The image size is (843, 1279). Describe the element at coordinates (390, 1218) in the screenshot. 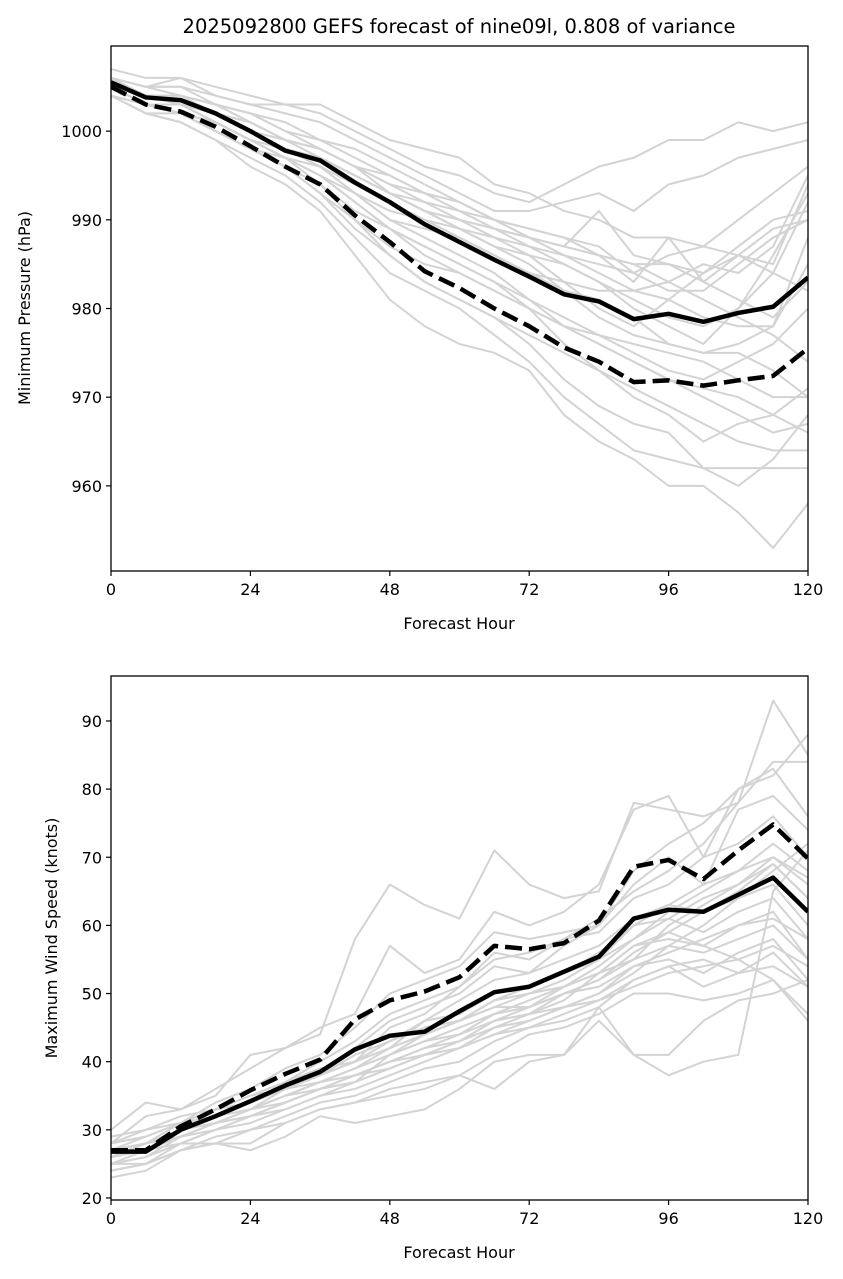

I see `wind-x-tick-label: 48` at that location.